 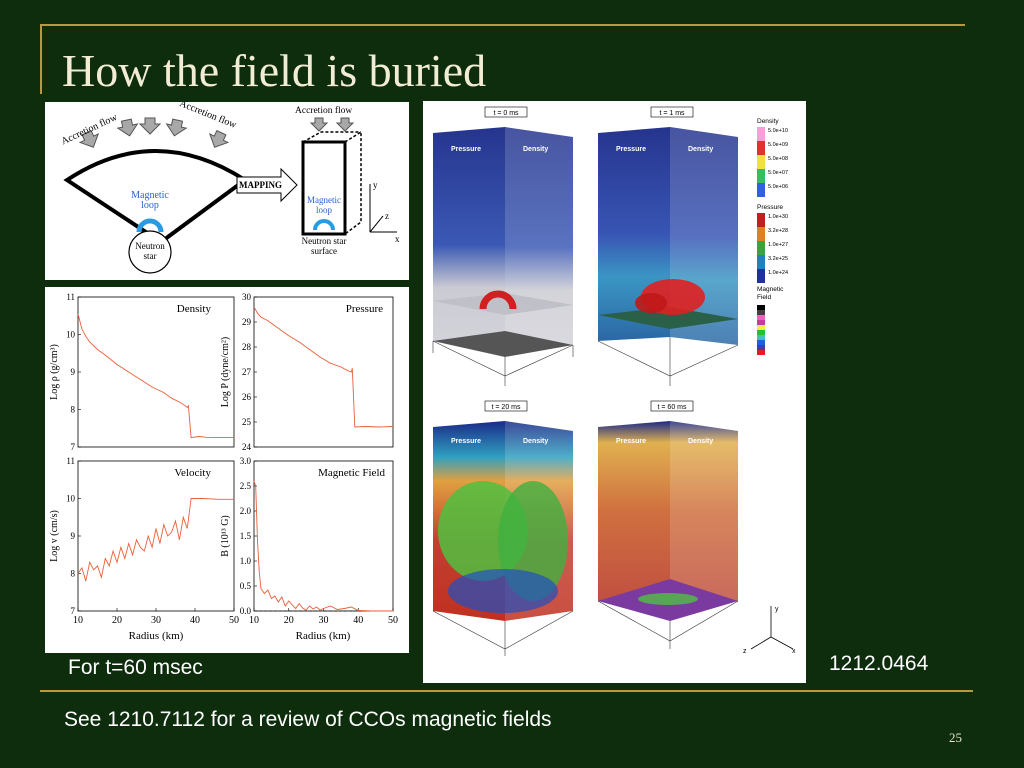 I want to click on legend-pressure-label: 1.0e+30, so click(x=778, y=217).